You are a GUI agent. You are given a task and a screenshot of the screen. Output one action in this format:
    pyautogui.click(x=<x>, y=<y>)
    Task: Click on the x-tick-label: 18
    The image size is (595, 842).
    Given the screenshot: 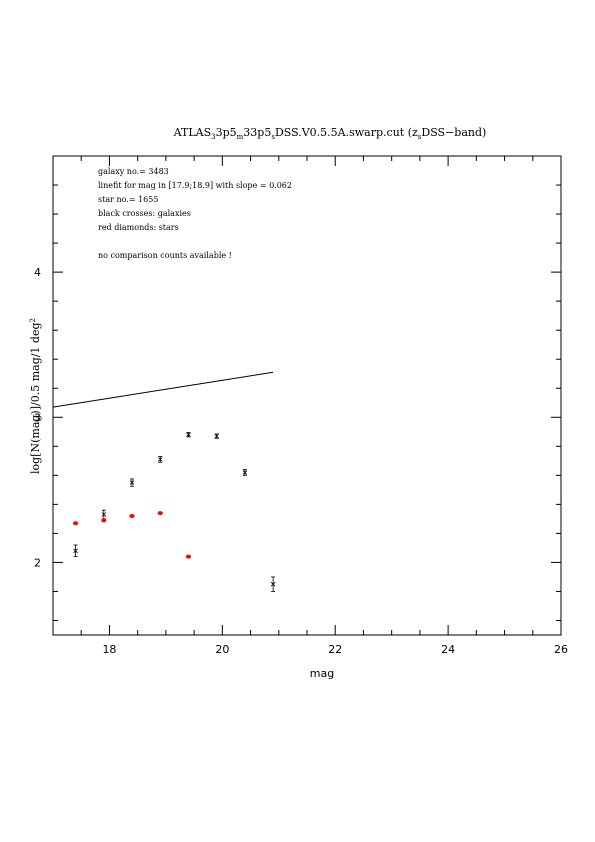 What is the action you would take?
    pyautogui.click(x=109, y=649)
    